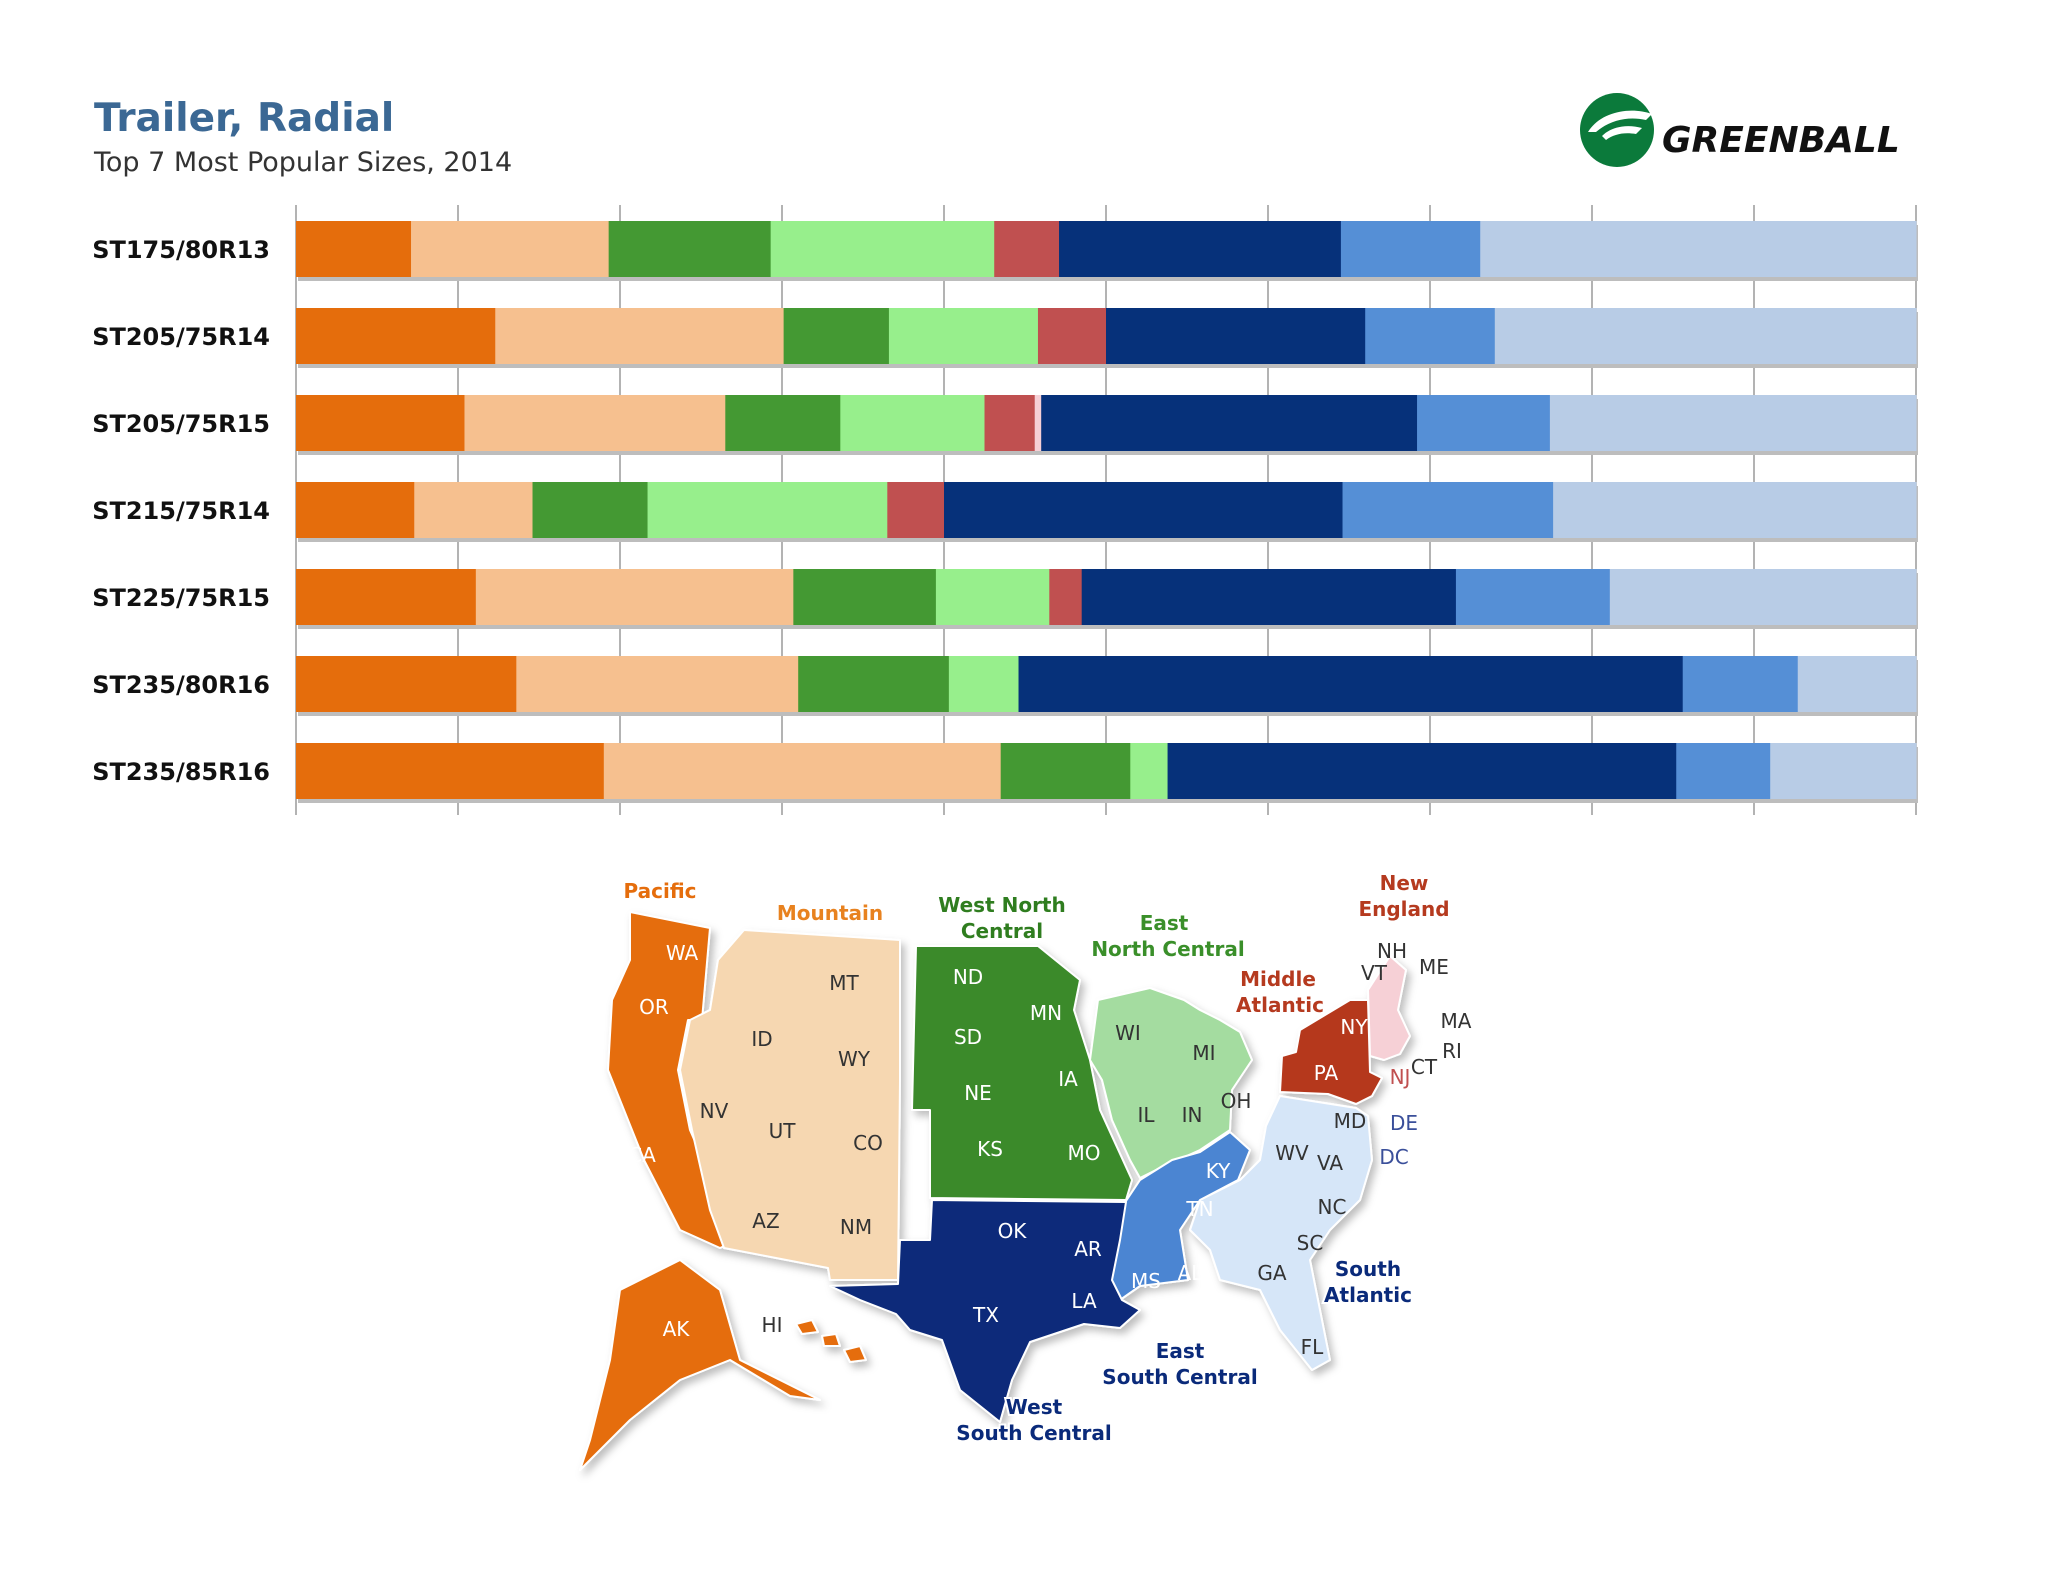  Describe the element at coordinates (181, 250) in the screenshot. I see `category-label: ST175/80R13` at that location.